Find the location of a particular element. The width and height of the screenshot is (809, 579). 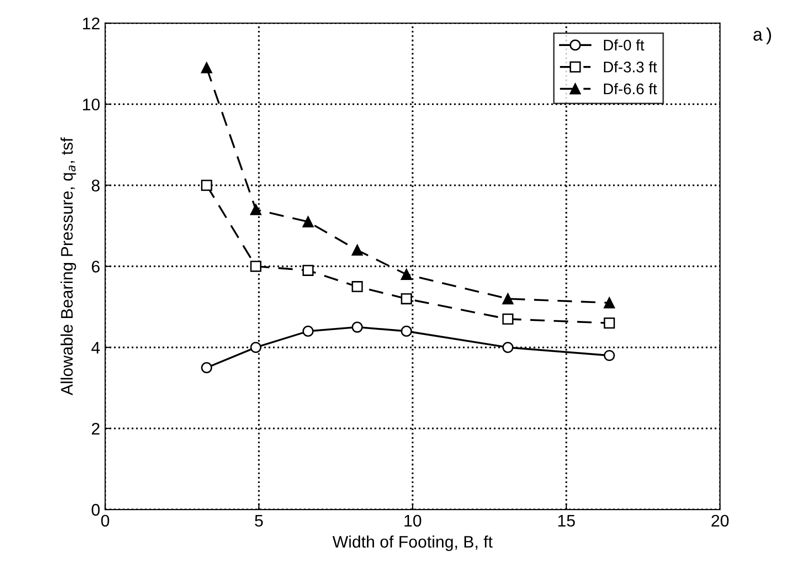

legend-label: Df-6.6 ft is located at coordinates (630, 88).